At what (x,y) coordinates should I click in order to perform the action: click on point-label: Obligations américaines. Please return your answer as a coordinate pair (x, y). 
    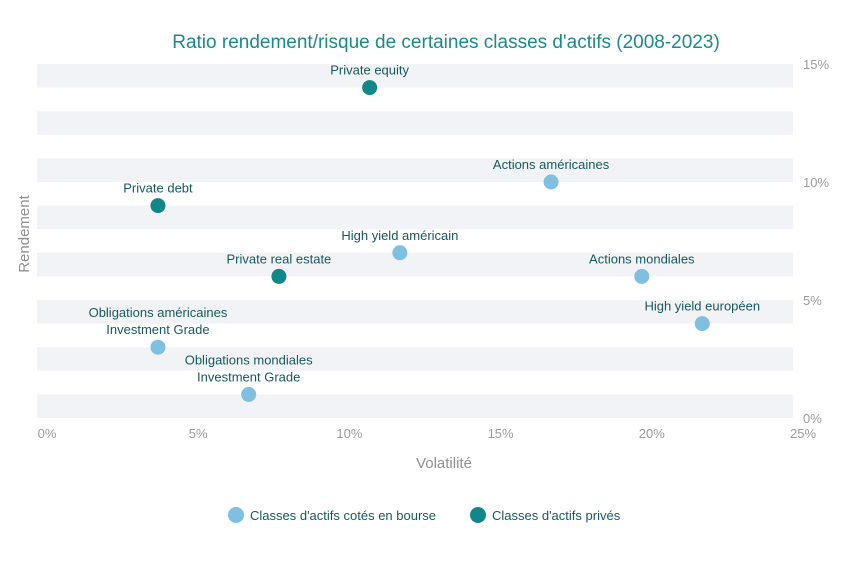
    Looking at the image, I should click on (158, 312).